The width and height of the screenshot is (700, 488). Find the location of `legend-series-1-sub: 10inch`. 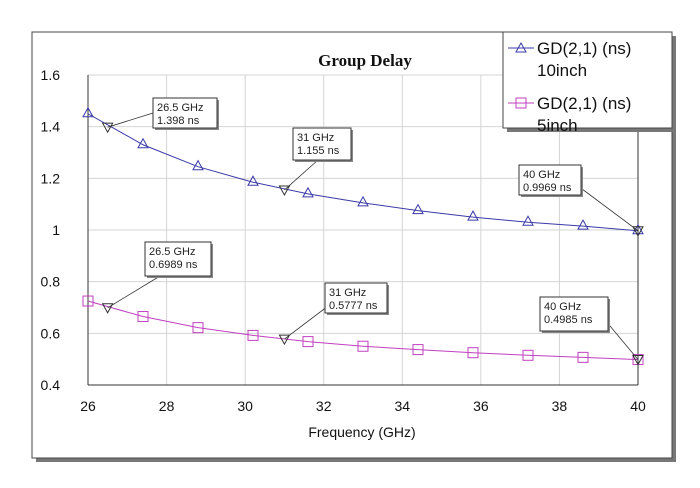

legend-series-1-sub: 10inch is located at coordinates (562, 70).